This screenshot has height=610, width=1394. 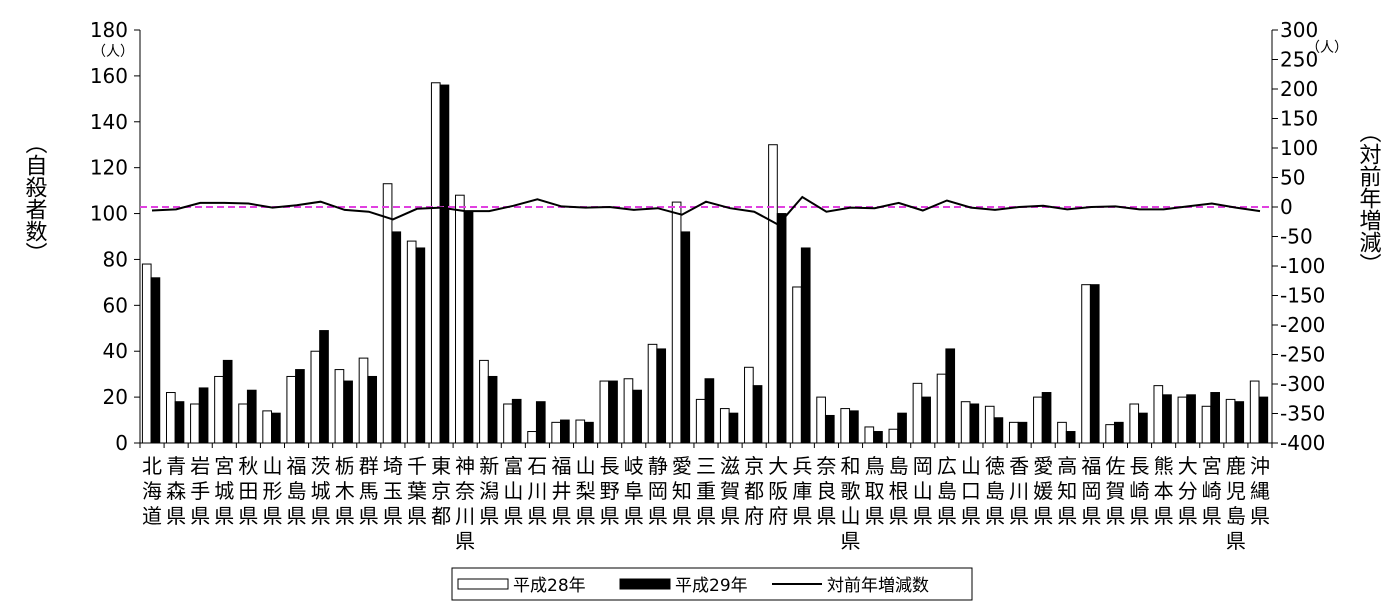 I want to click on x-category-label: 根, so click(x=899, y=491).